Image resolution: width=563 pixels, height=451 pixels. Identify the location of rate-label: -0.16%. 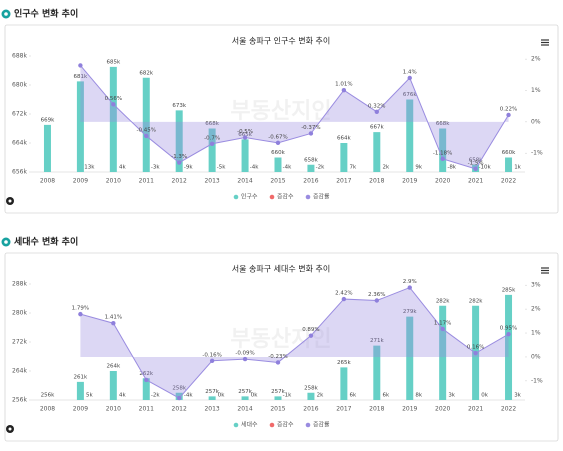
(211, 355).